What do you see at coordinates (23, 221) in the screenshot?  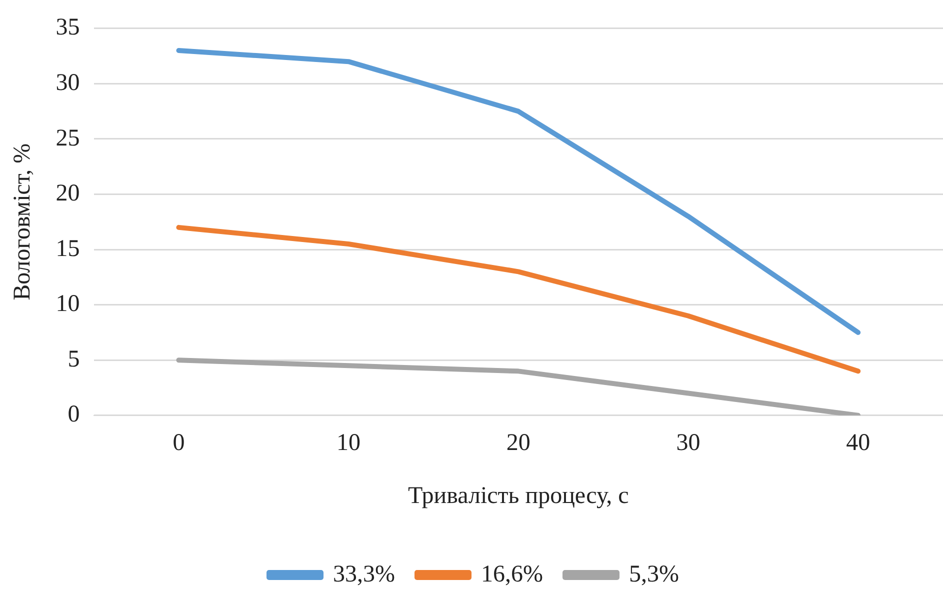 I see `y-axis-title: Вологовміст, %` at bounding box center [23, 221].